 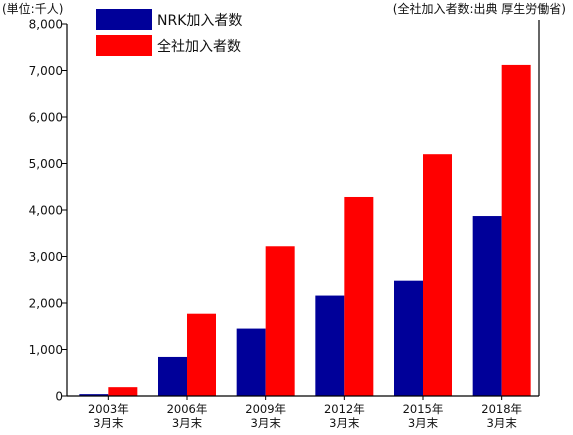 I want to click on legend-label-nrk: NRK加入者数, so click(x=199, y=21).